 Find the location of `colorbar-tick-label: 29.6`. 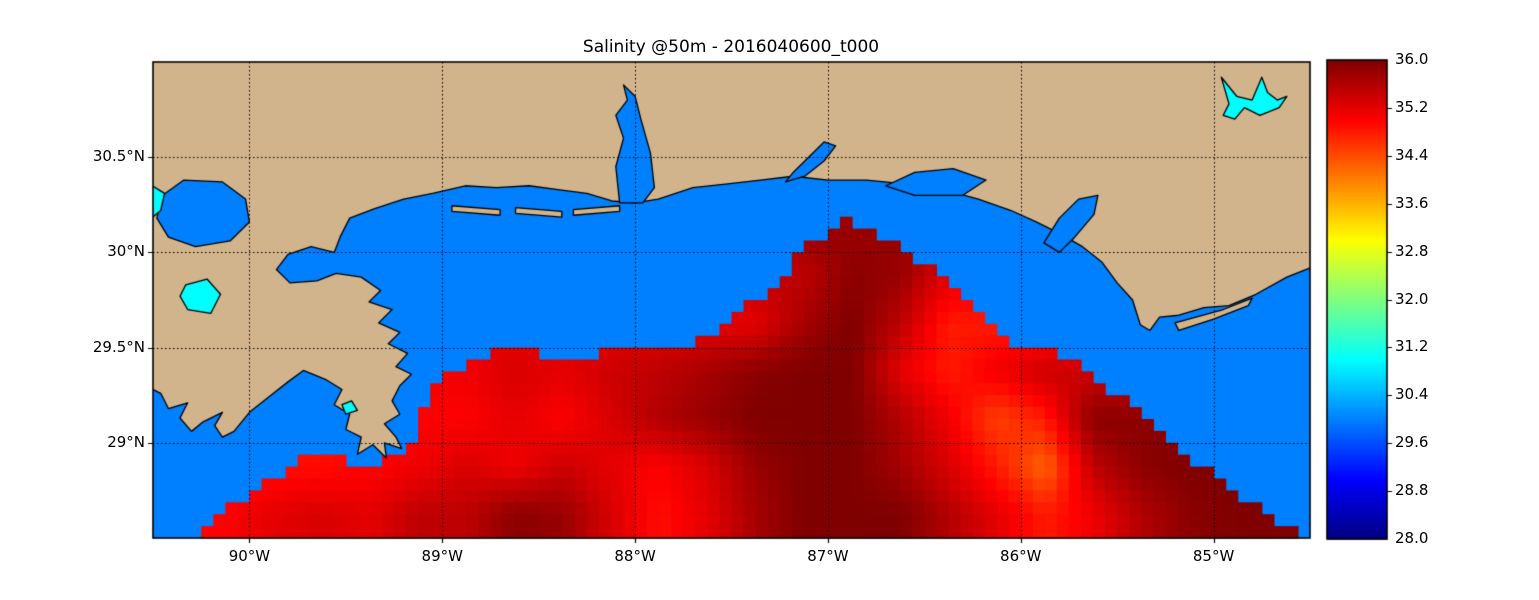

colorbar-tick-label: 29.6 is located at coordinates (1412, 442).